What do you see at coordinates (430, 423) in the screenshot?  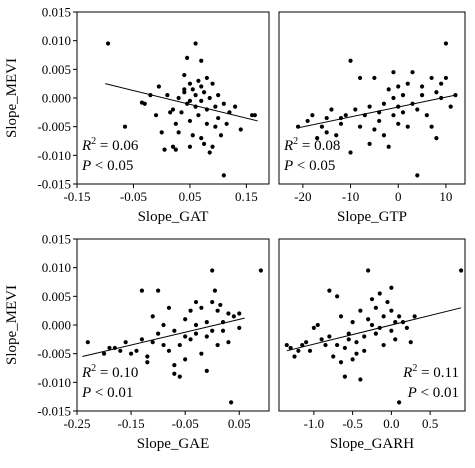 I see `x-tick-label: 0.5` at bounding box center [430, 423].